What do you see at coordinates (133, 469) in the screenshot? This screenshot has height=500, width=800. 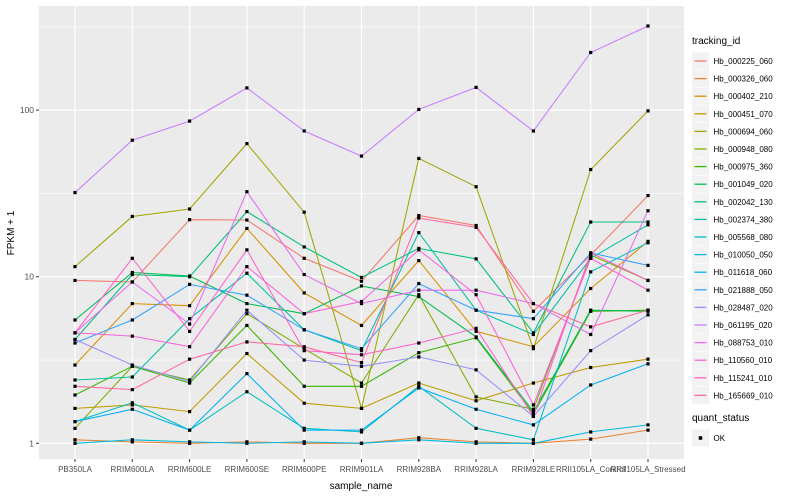 I see `x-tick-label: RRIM600LA` at bounding box center [133, 469].